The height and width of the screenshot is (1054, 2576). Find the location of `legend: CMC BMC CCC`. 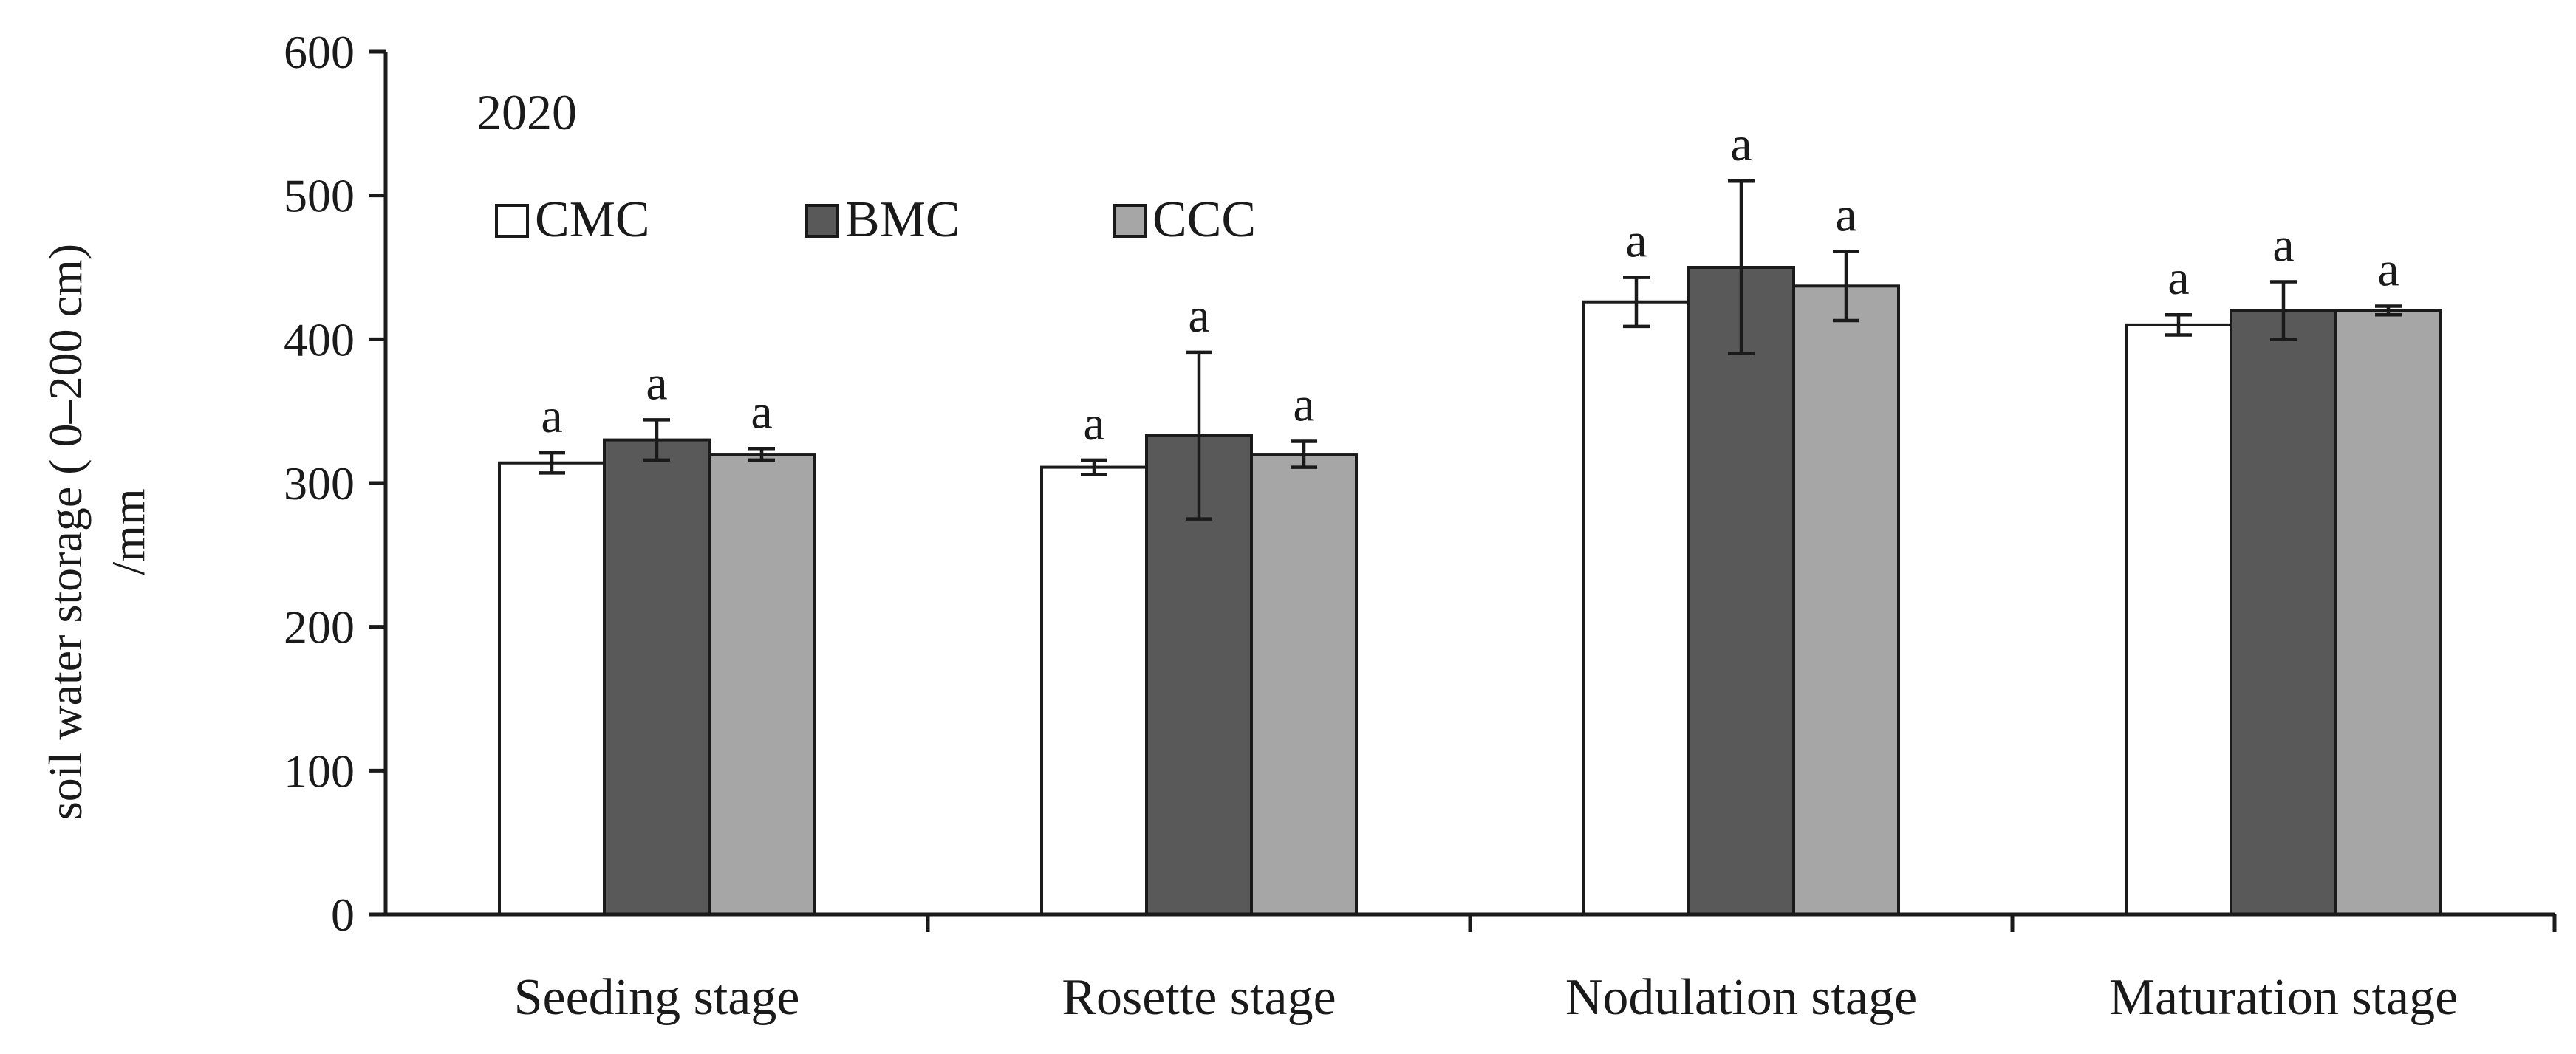

legend: CMC BMC CCC is located at coordinates (875, 219).